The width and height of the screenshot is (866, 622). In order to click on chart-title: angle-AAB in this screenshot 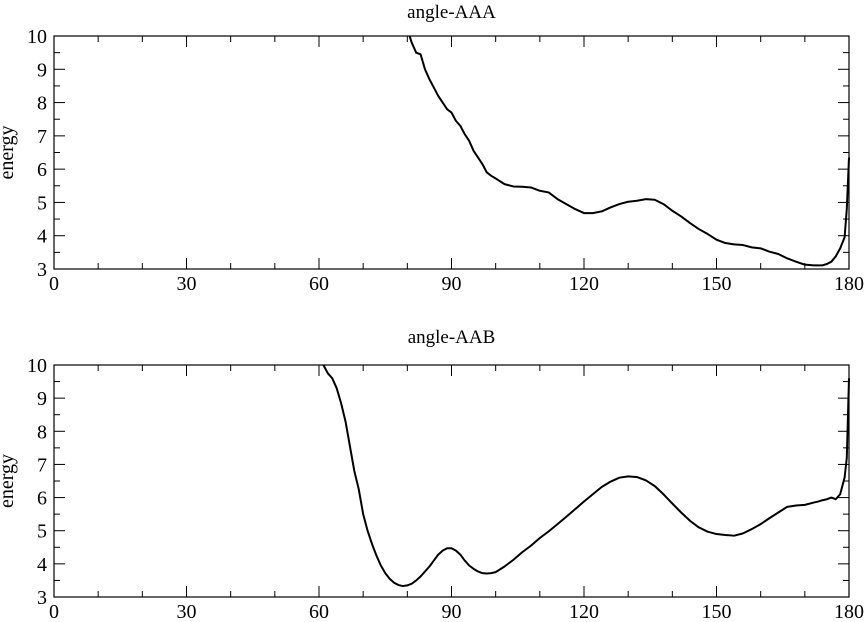, I will do `click(452, 337)`.